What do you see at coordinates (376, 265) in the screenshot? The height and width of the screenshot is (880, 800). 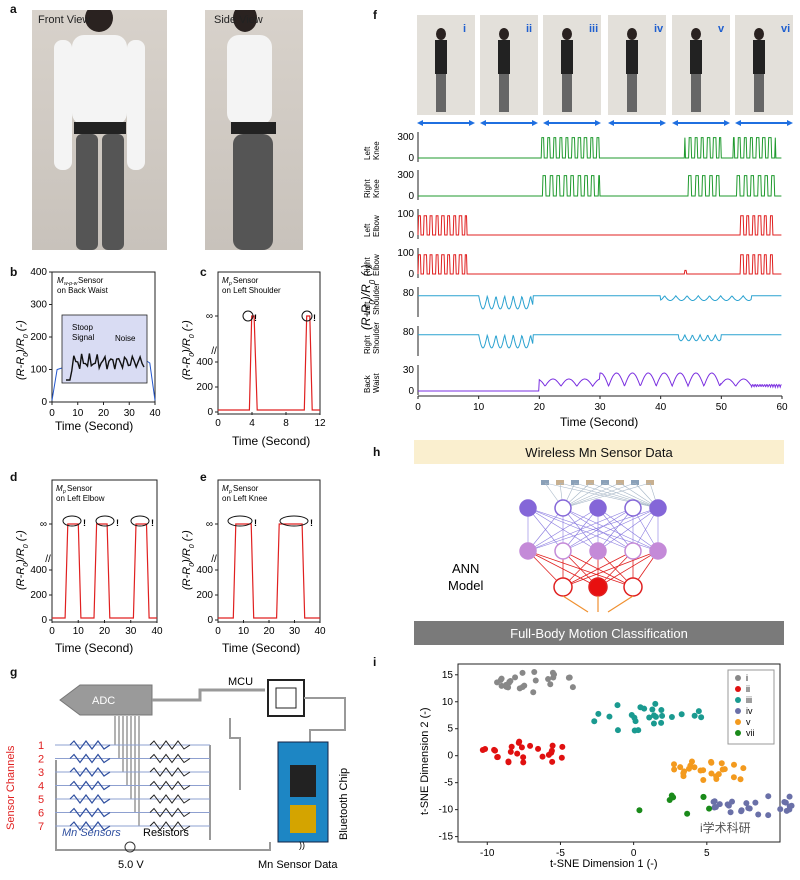 I see `row-label-2: Elbow` at bounding box center [376, 265].